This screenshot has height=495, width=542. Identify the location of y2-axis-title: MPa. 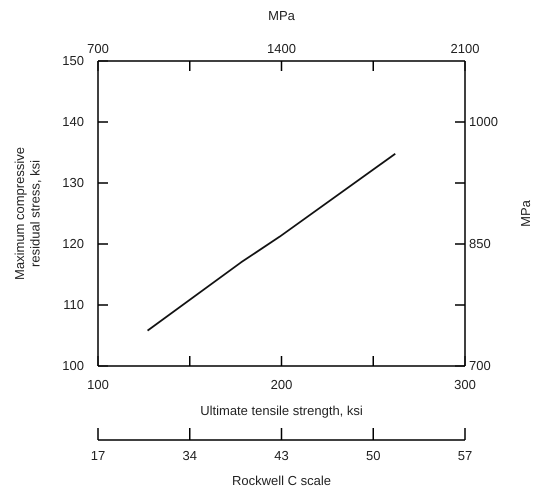
(525, 213).